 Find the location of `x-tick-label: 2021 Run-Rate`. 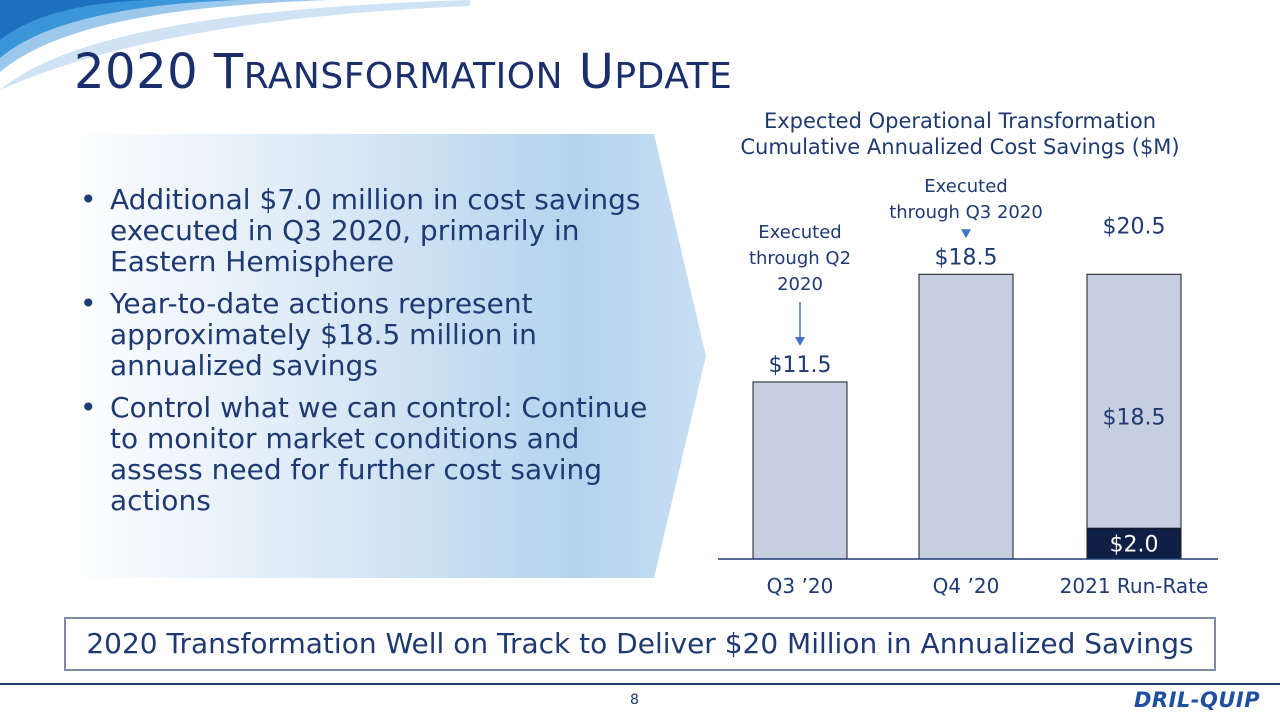

x-tick-label: 2021 Run-Rate is located at coordinates (1134, 586).